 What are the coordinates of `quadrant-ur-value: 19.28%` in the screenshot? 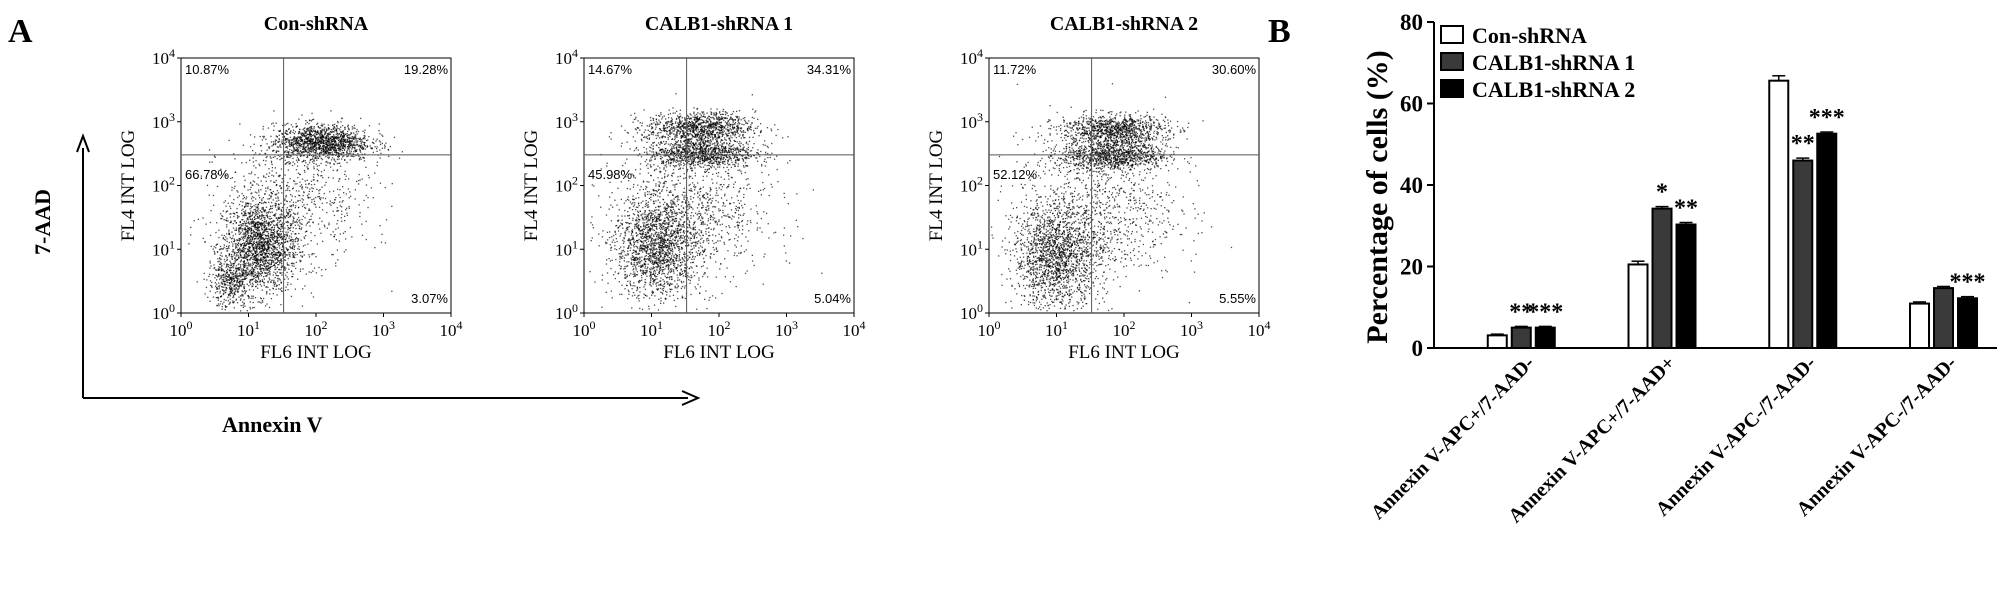 It's located at (426, 69).